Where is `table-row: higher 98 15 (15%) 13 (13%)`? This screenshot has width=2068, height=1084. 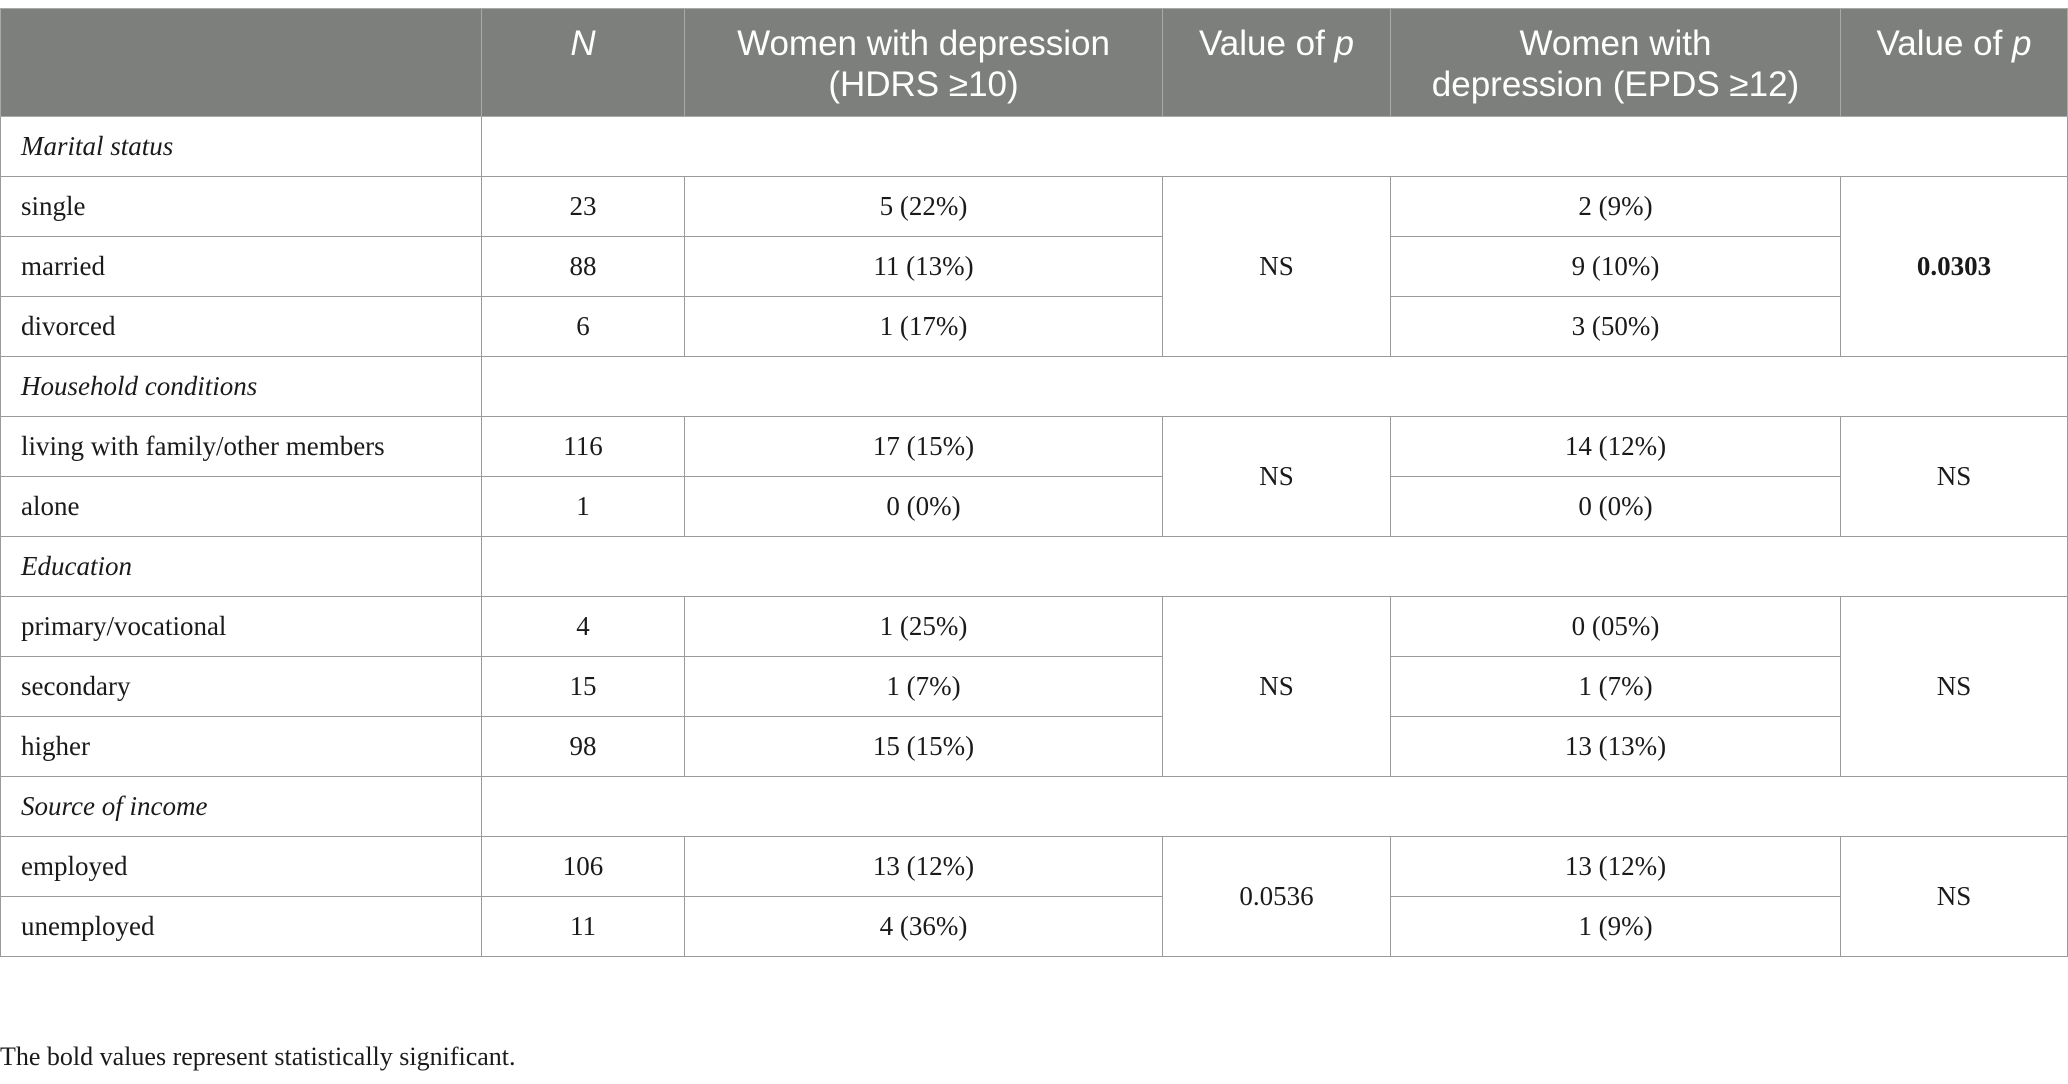
table-row: higher 98 15 (15%) 13 (13%) is located at coordinates (1034, 746).